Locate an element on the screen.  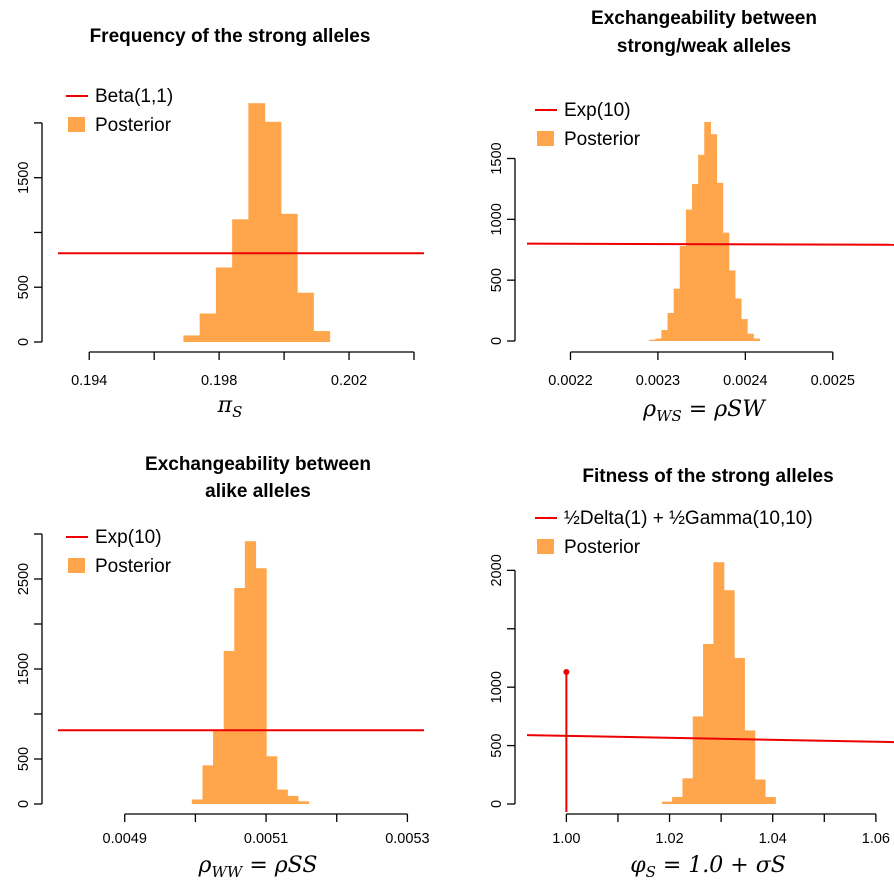
x-tick-label: 0.0051 is located at coordinates (266, 839).